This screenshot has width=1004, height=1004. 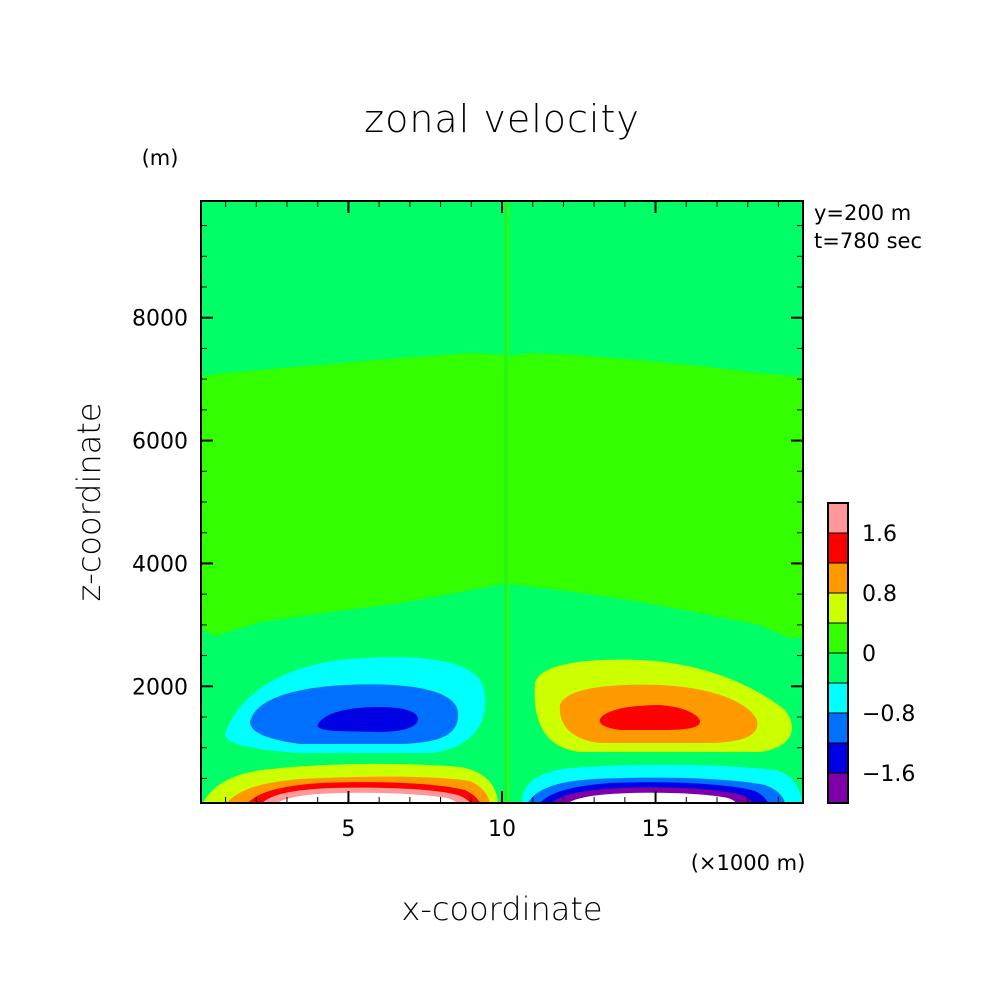 I want to click on contour-west-surface-2.0, so click(x=367, y=797).